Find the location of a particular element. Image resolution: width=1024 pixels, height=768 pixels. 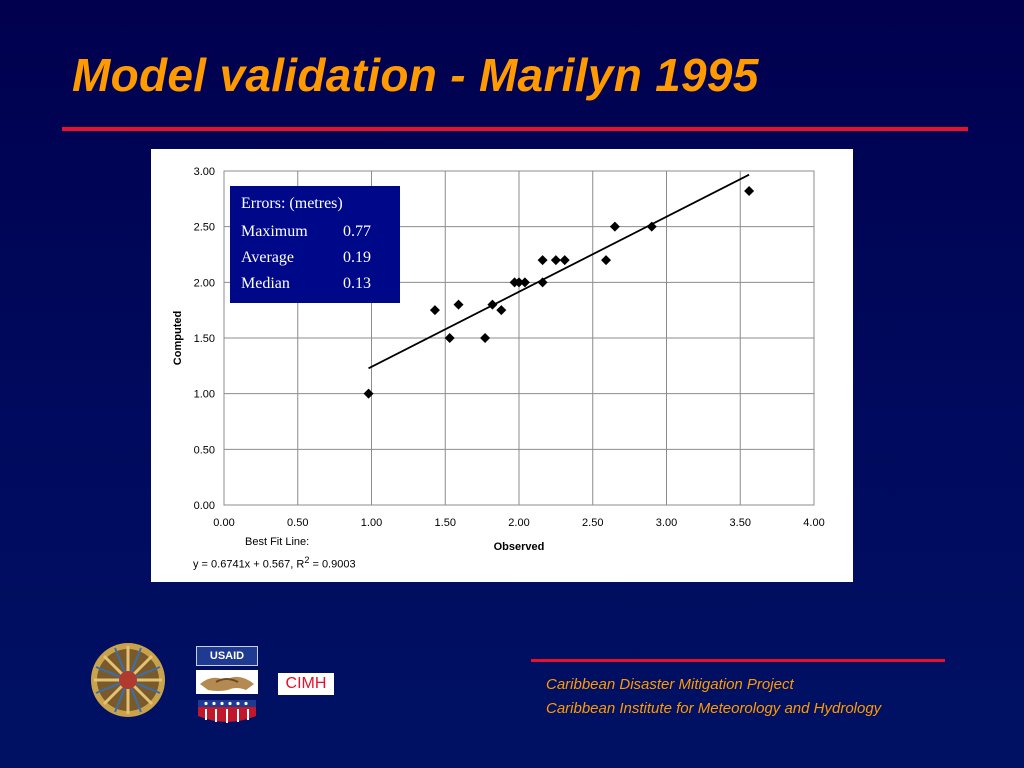

stats-heading: Errors: (metres) is located at coordinates (292, 203).